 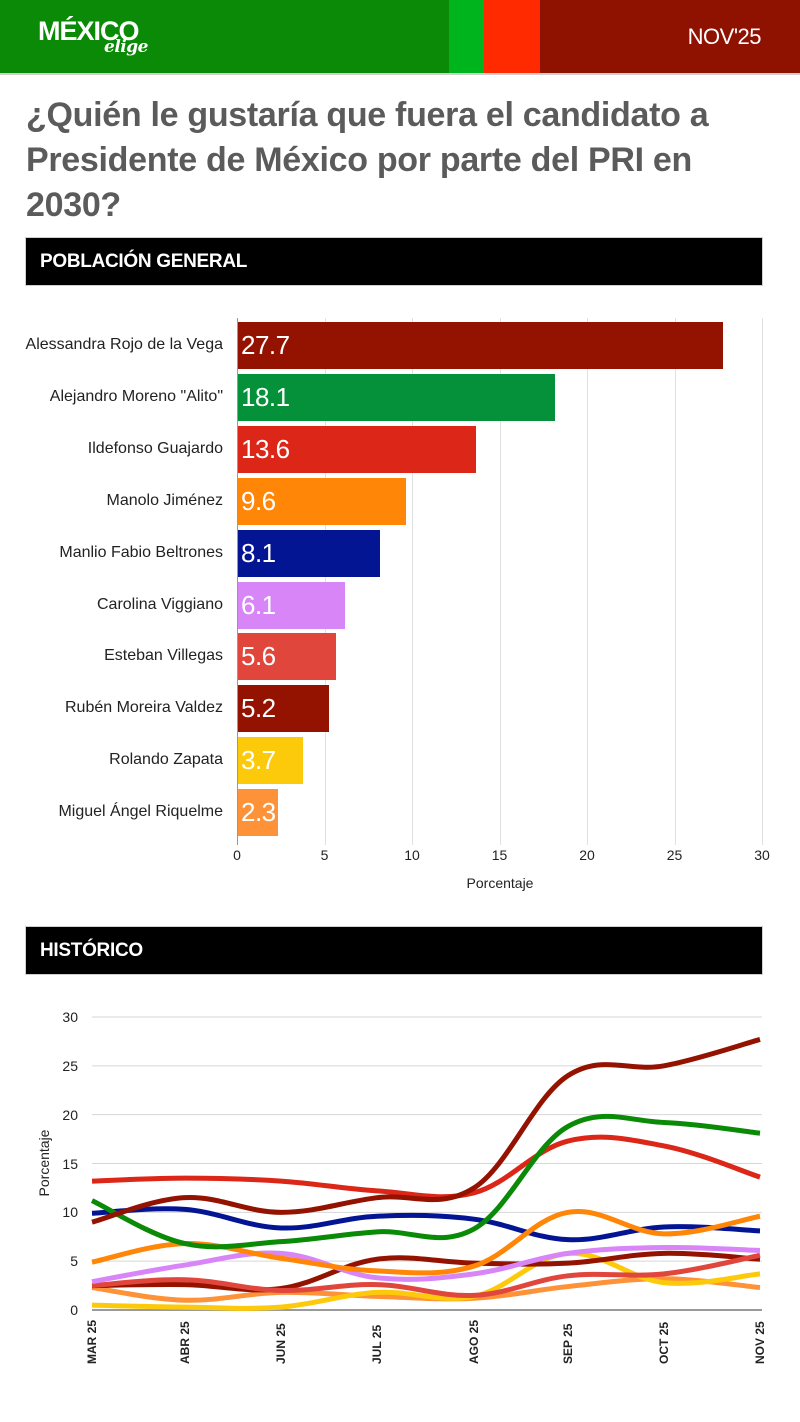 I want to click on bar-row: Alejandro Moreno "Alito" 18.1, so click(x=400, y=397).